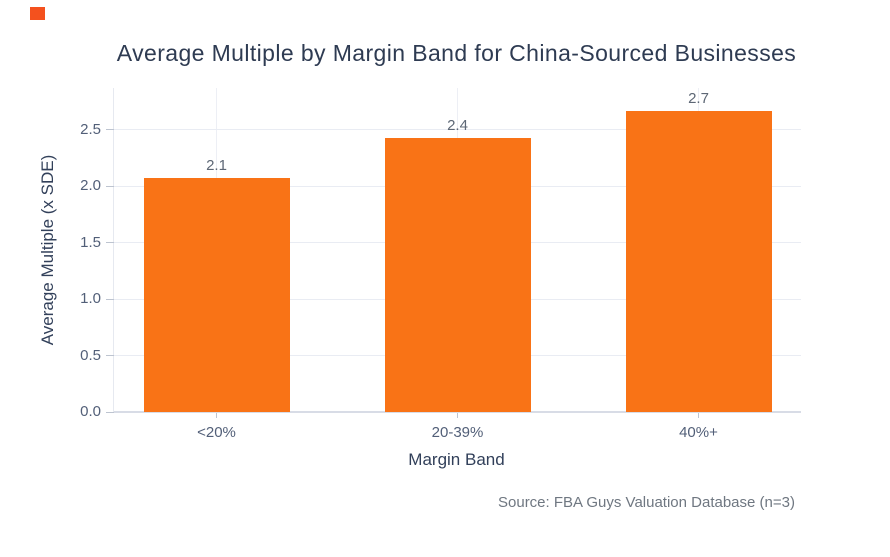 The image size is (890, 557). I want to click on y-tick-label: 0.5, so click(90, 355).